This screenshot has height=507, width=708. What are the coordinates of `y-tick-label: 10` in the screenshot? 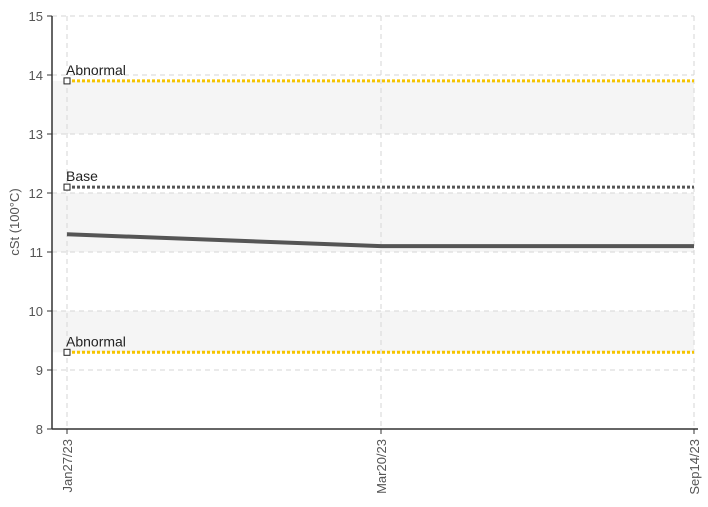 It's located at (36, 311).